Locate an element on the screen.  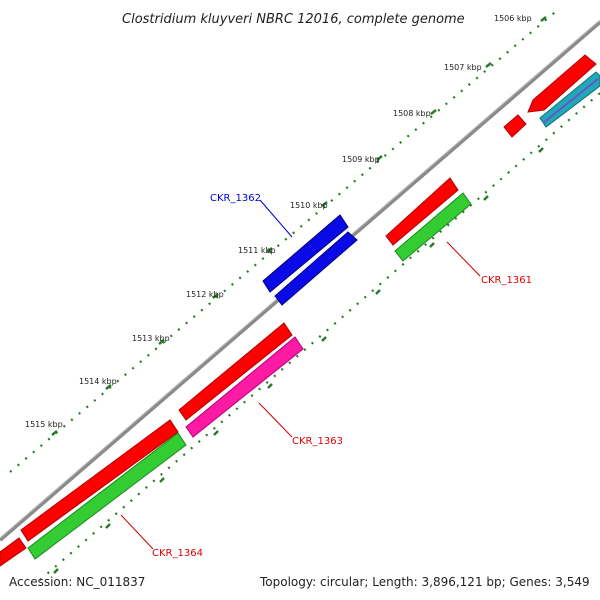
tick-label: 1512 kbp is located at coordinates (205, 294).